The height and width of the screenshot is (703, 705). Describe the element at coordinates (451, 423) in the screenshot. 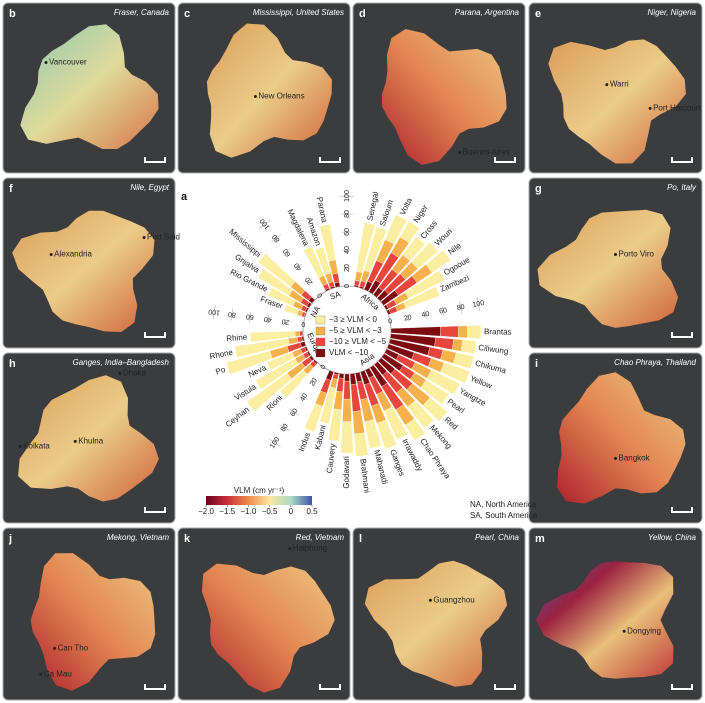

I see `category-label: Red` at that location.